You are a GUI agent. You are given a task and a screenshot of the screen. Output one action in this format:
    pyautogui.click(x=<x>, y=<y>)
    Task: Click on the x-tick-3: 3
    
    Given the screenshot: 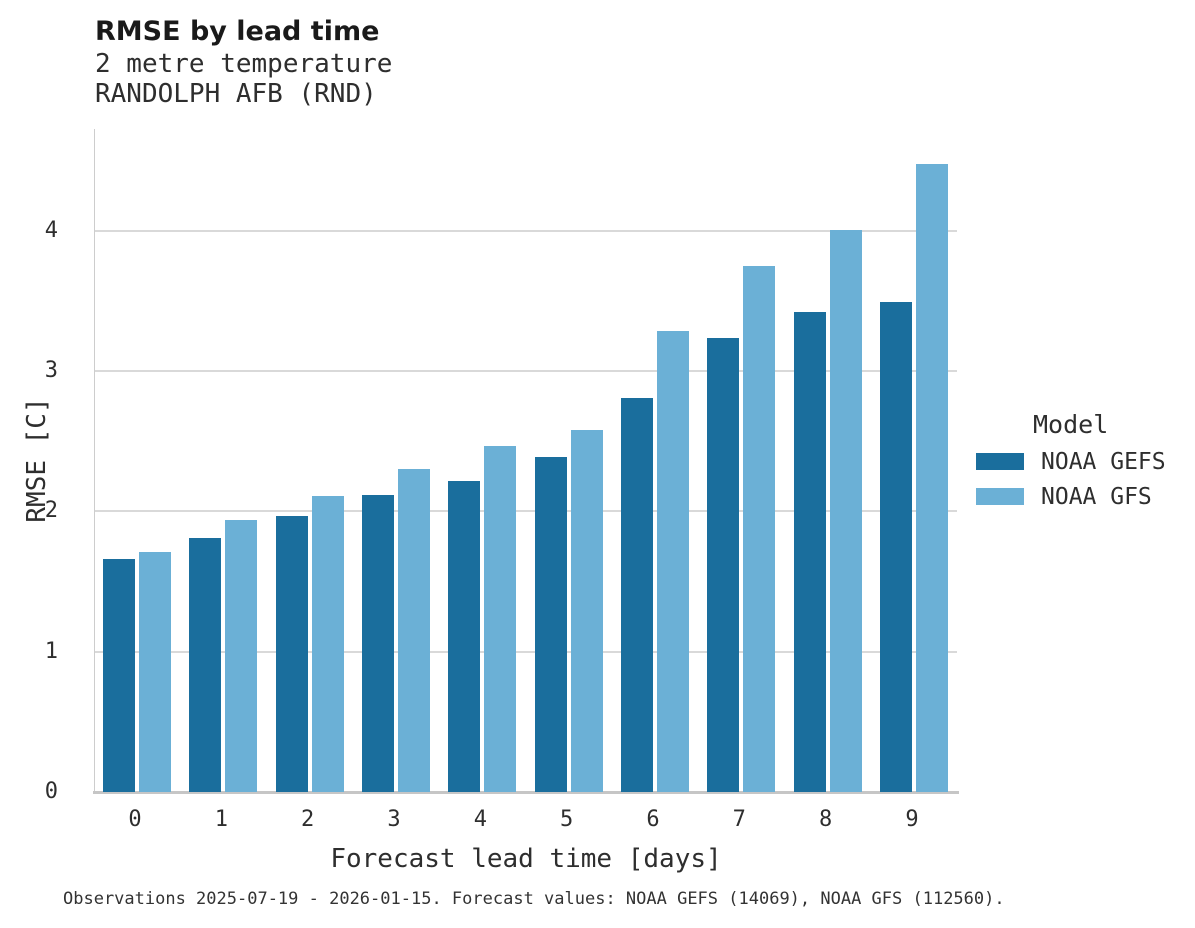 What is the action you would take?
    pyautogui.click(x=394, y=819)
    